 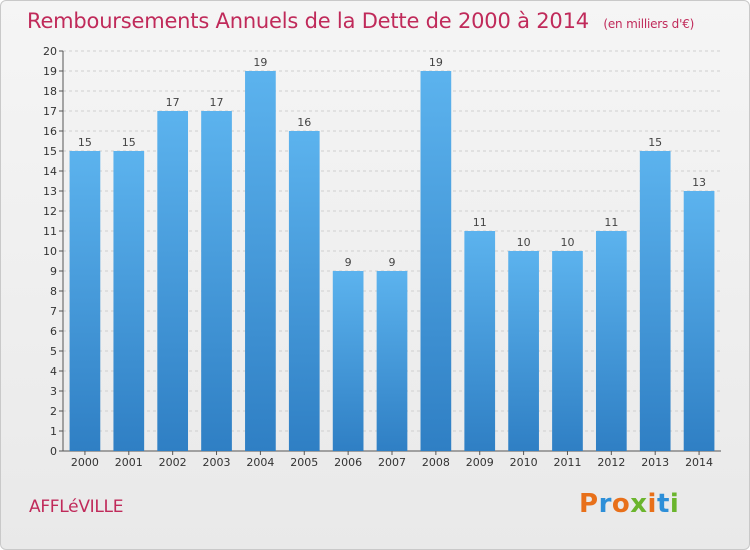 I want to click on bar-2010, so click(x=523, y=351).